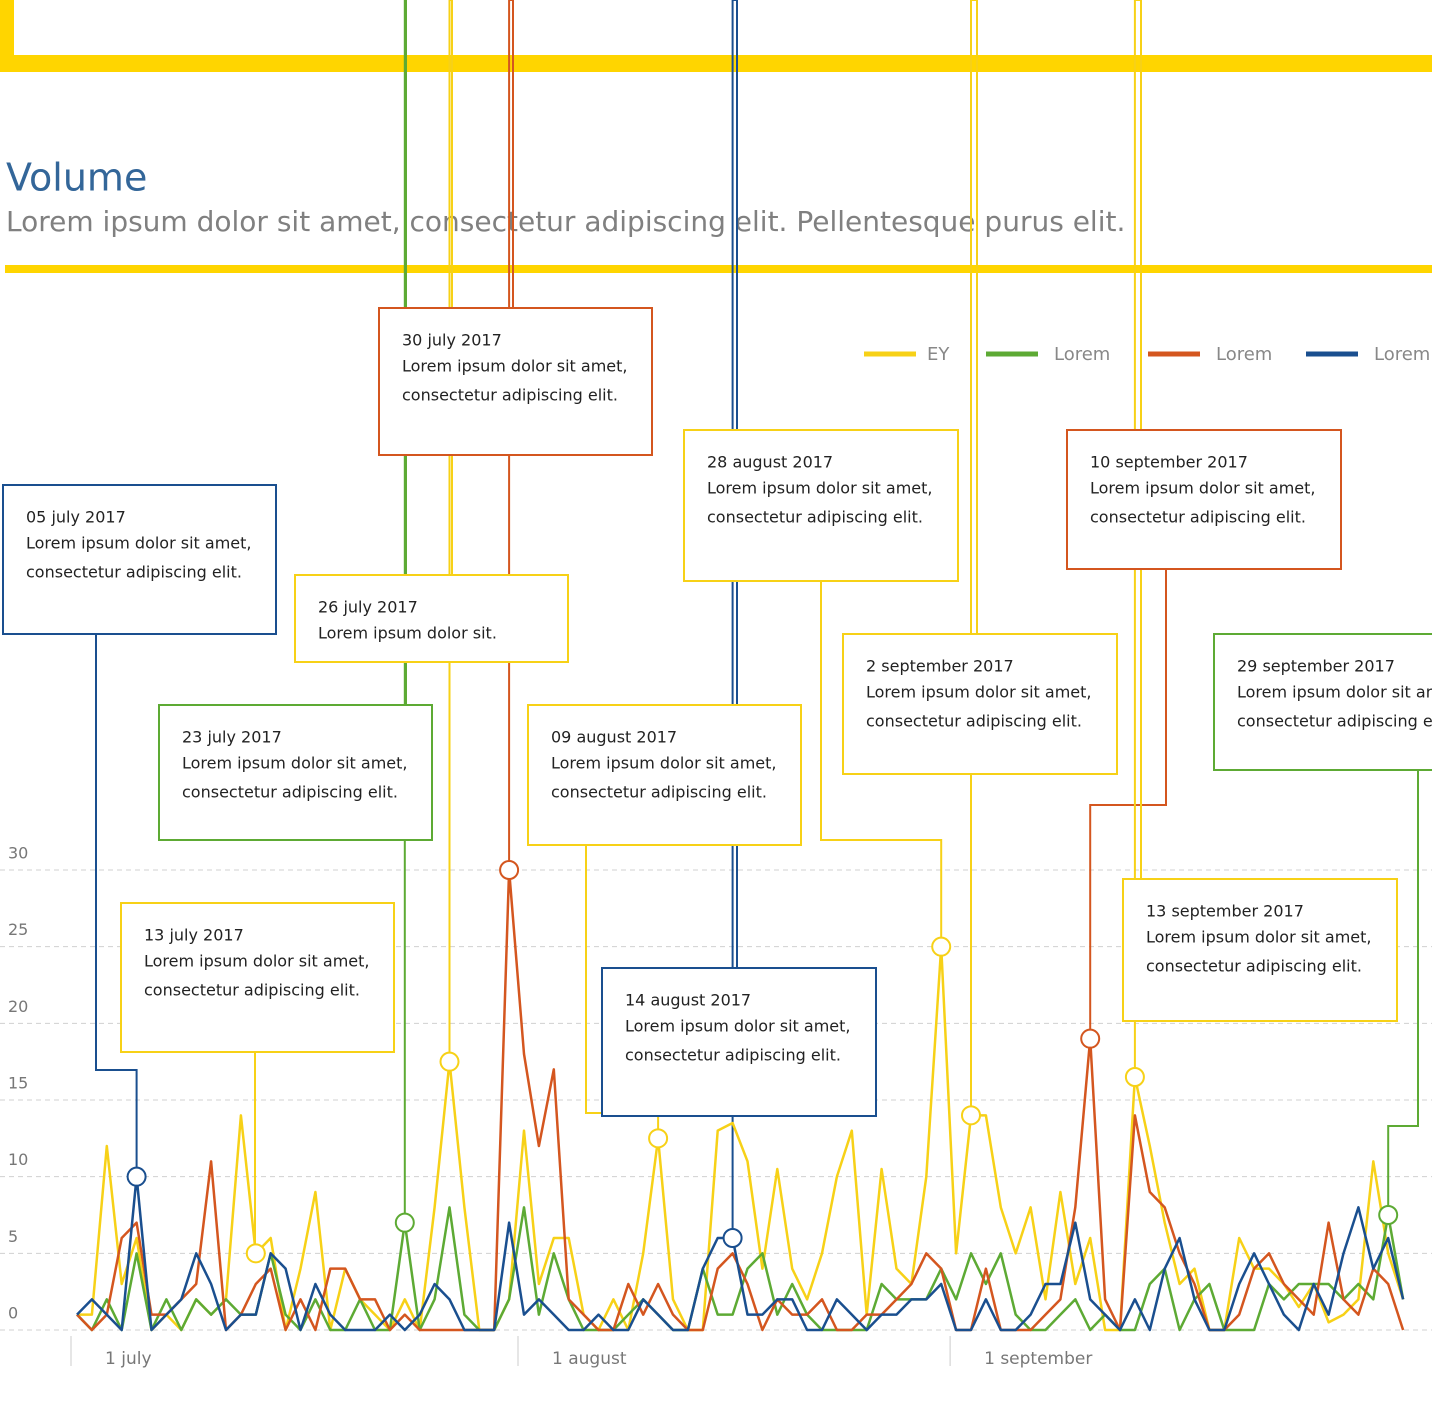  I want to click on y-tick-label: 15, so click(18, 1083).